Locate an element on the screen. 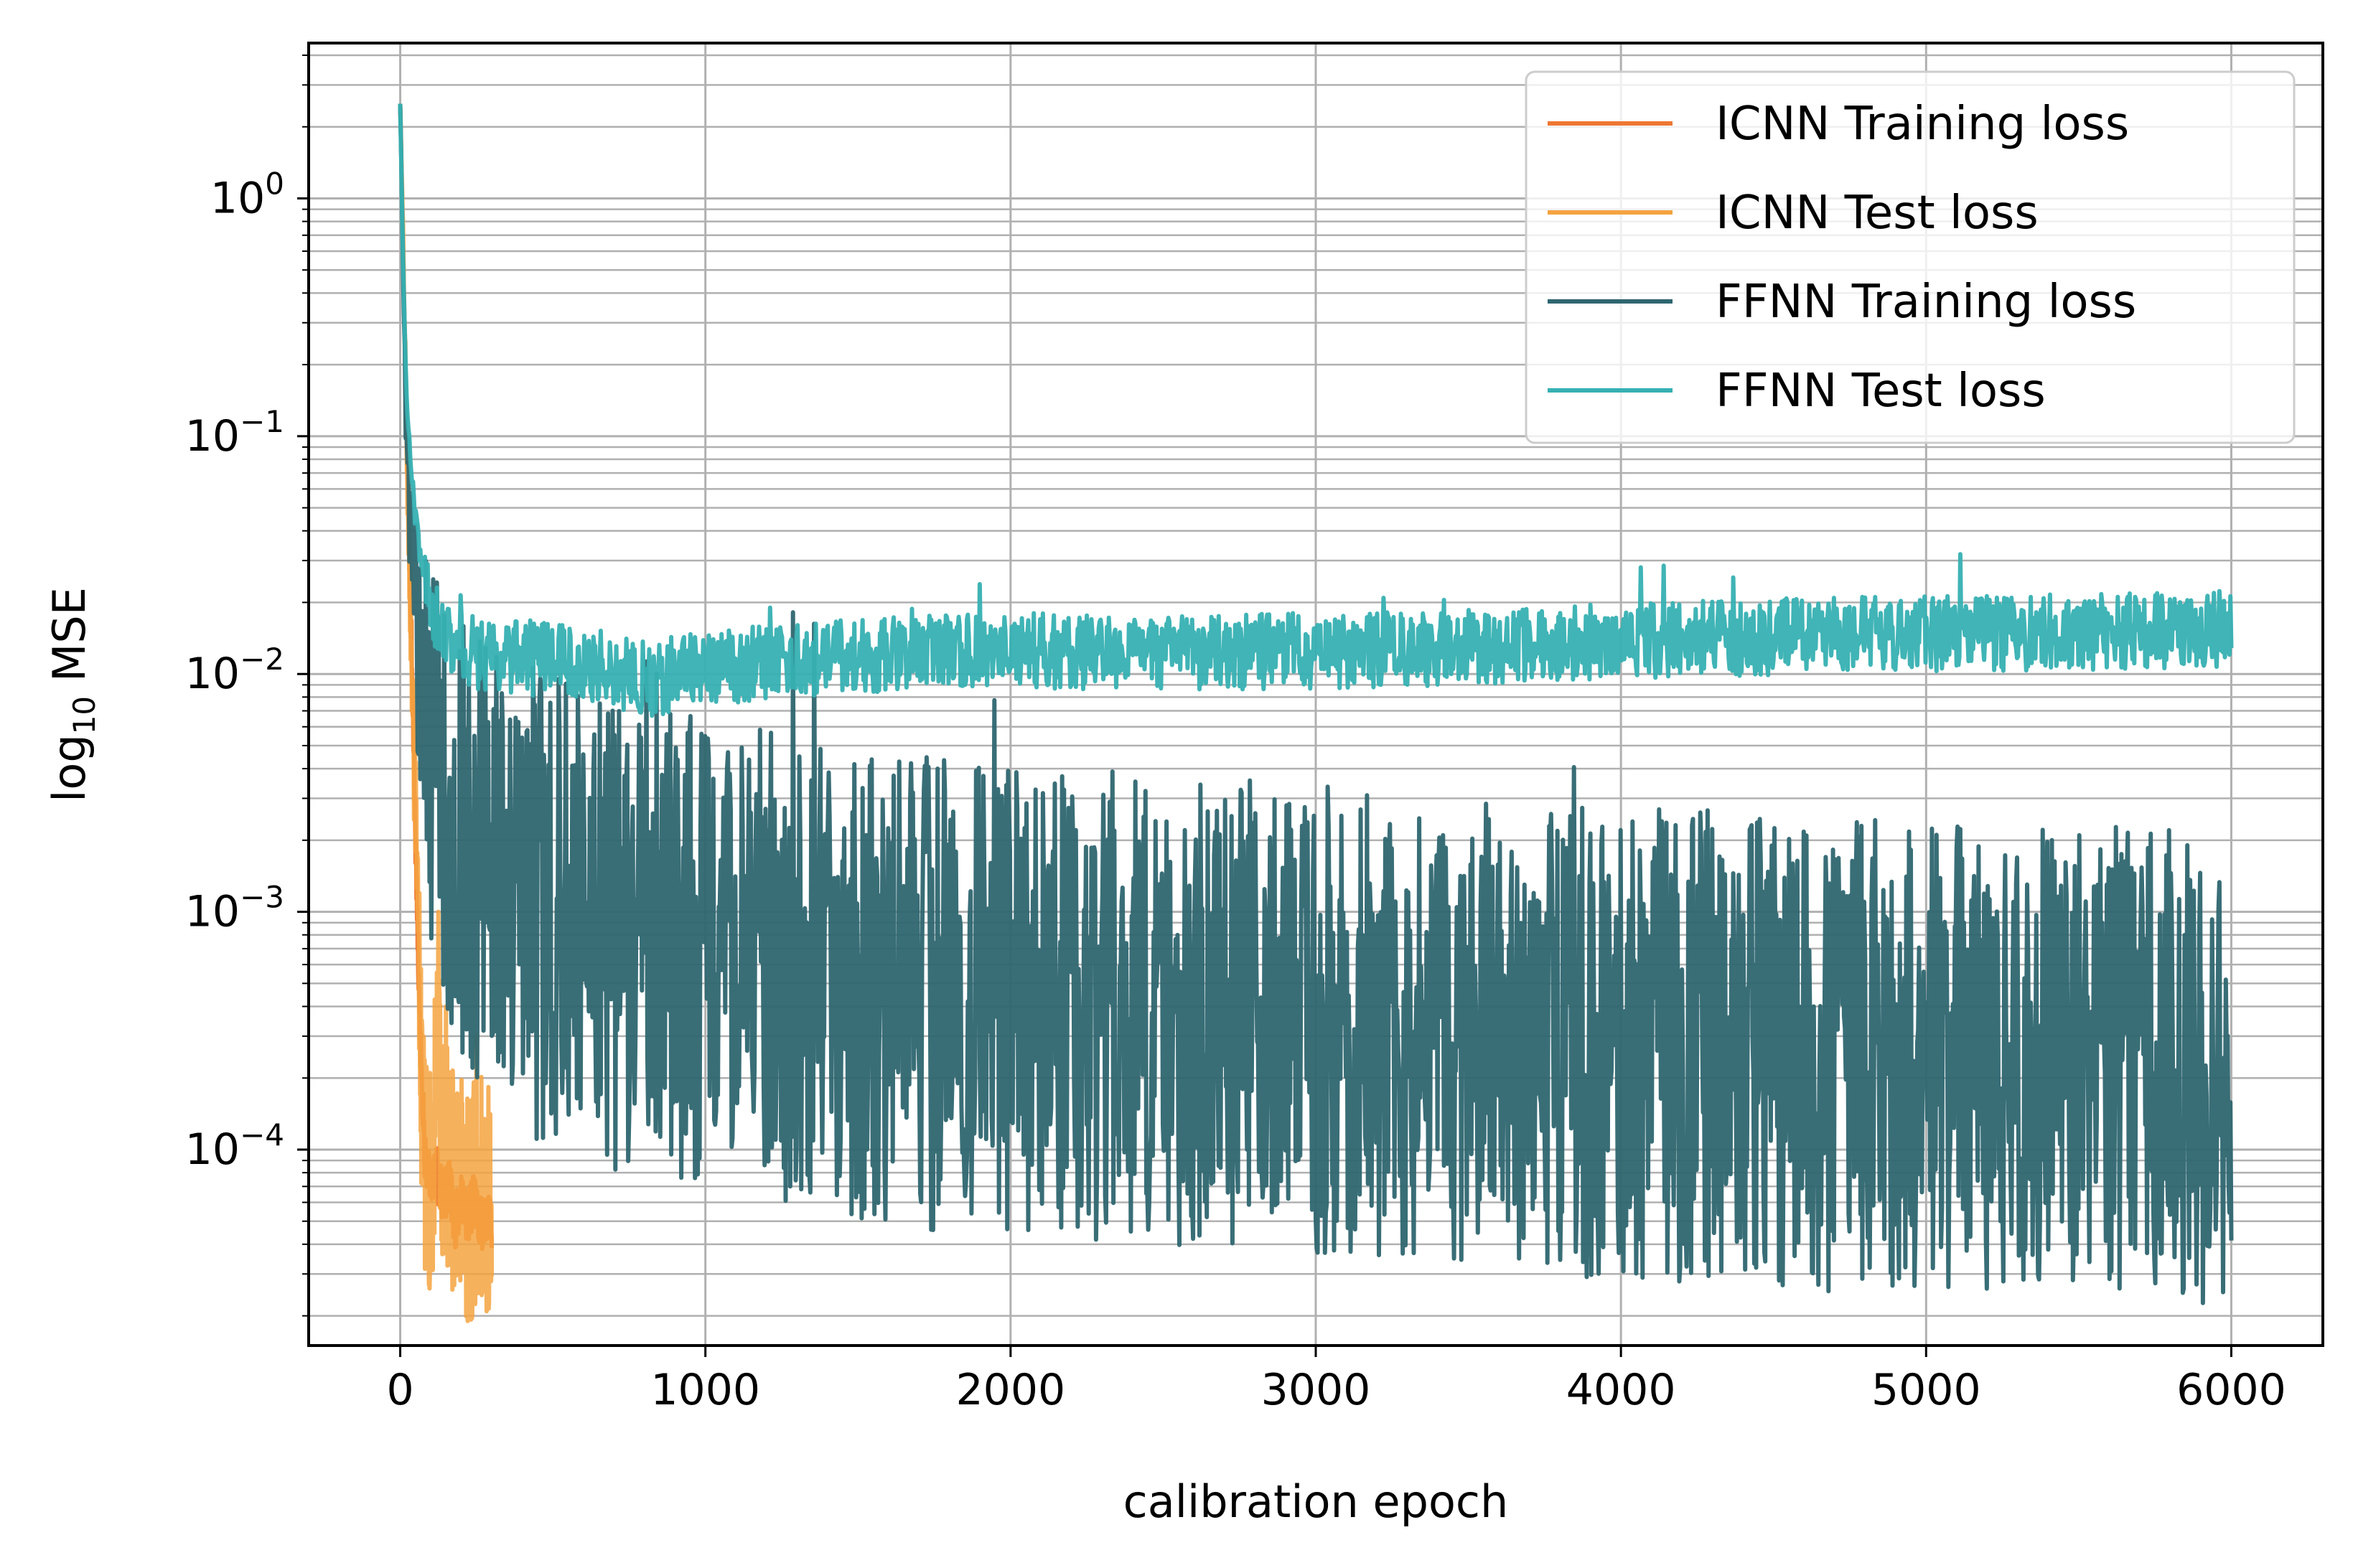  legend-frame is located at coordinates (1910, 257).